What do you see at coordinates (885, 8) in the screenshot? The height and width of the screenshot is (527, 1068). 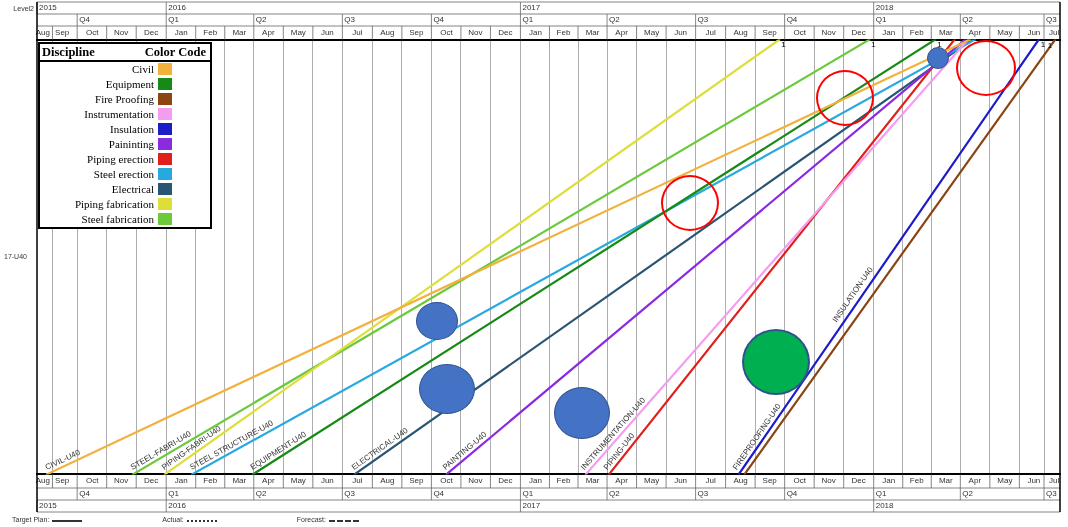 I see `text: 2018` at bounding box center [885, 8].